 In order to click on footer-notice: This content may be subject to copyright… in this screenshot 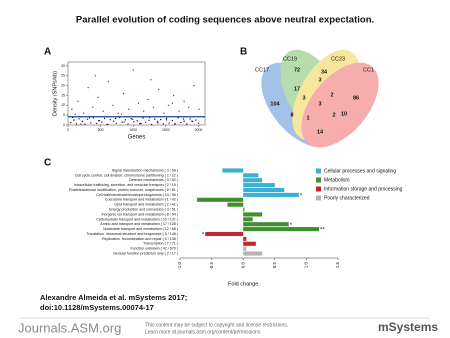, I will do `click(216, 325)`.